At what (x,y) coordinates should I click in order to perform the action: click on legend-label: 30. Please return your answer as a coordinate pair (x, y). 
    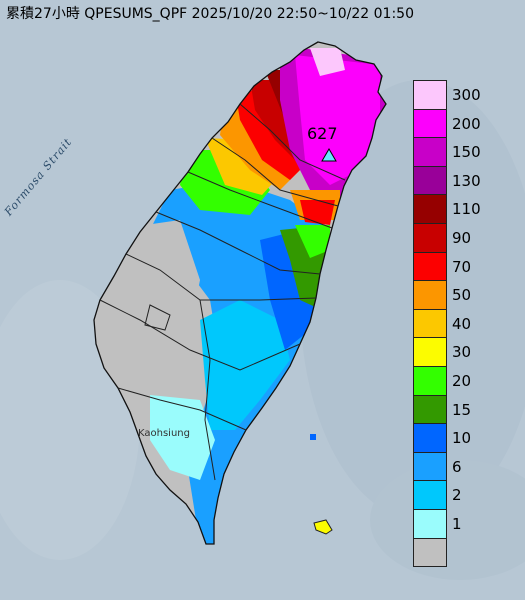
    Looking at the image, I should click on (462, 352).